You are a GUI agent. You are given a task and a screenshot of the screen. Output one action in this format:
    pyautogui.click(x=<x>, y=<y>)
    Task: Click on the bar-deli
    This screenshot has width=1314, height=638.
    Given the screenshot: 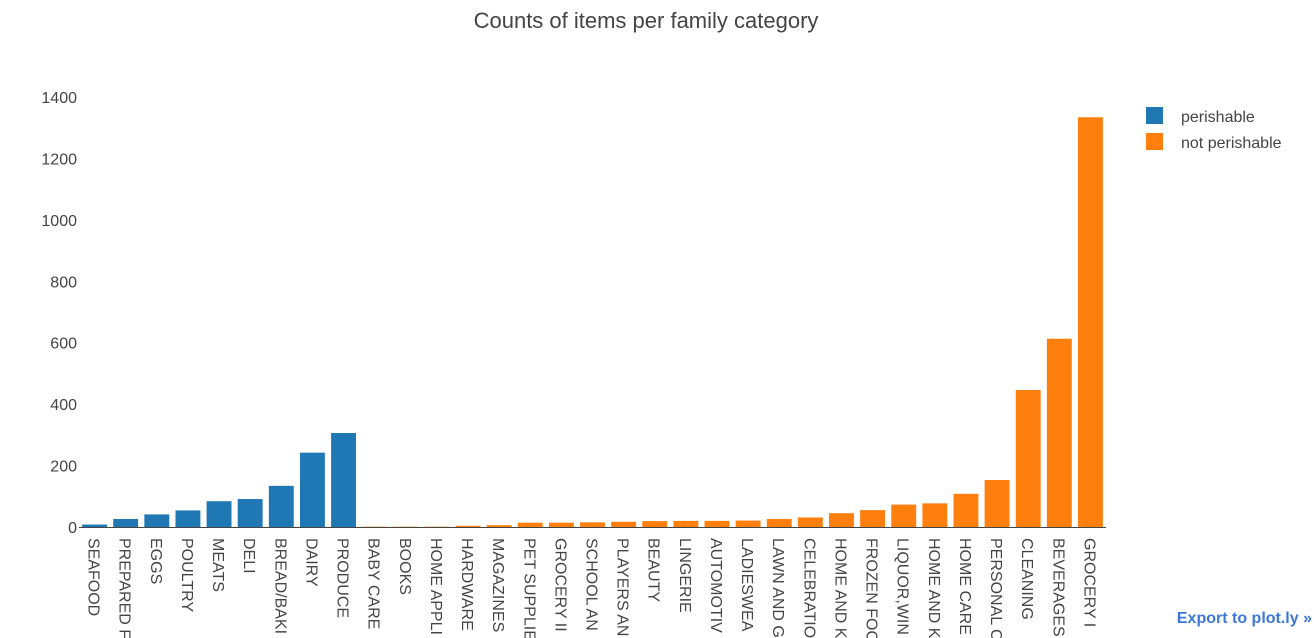 What is the action you would take?
    pyautogui.click(x=250, y=513)
    